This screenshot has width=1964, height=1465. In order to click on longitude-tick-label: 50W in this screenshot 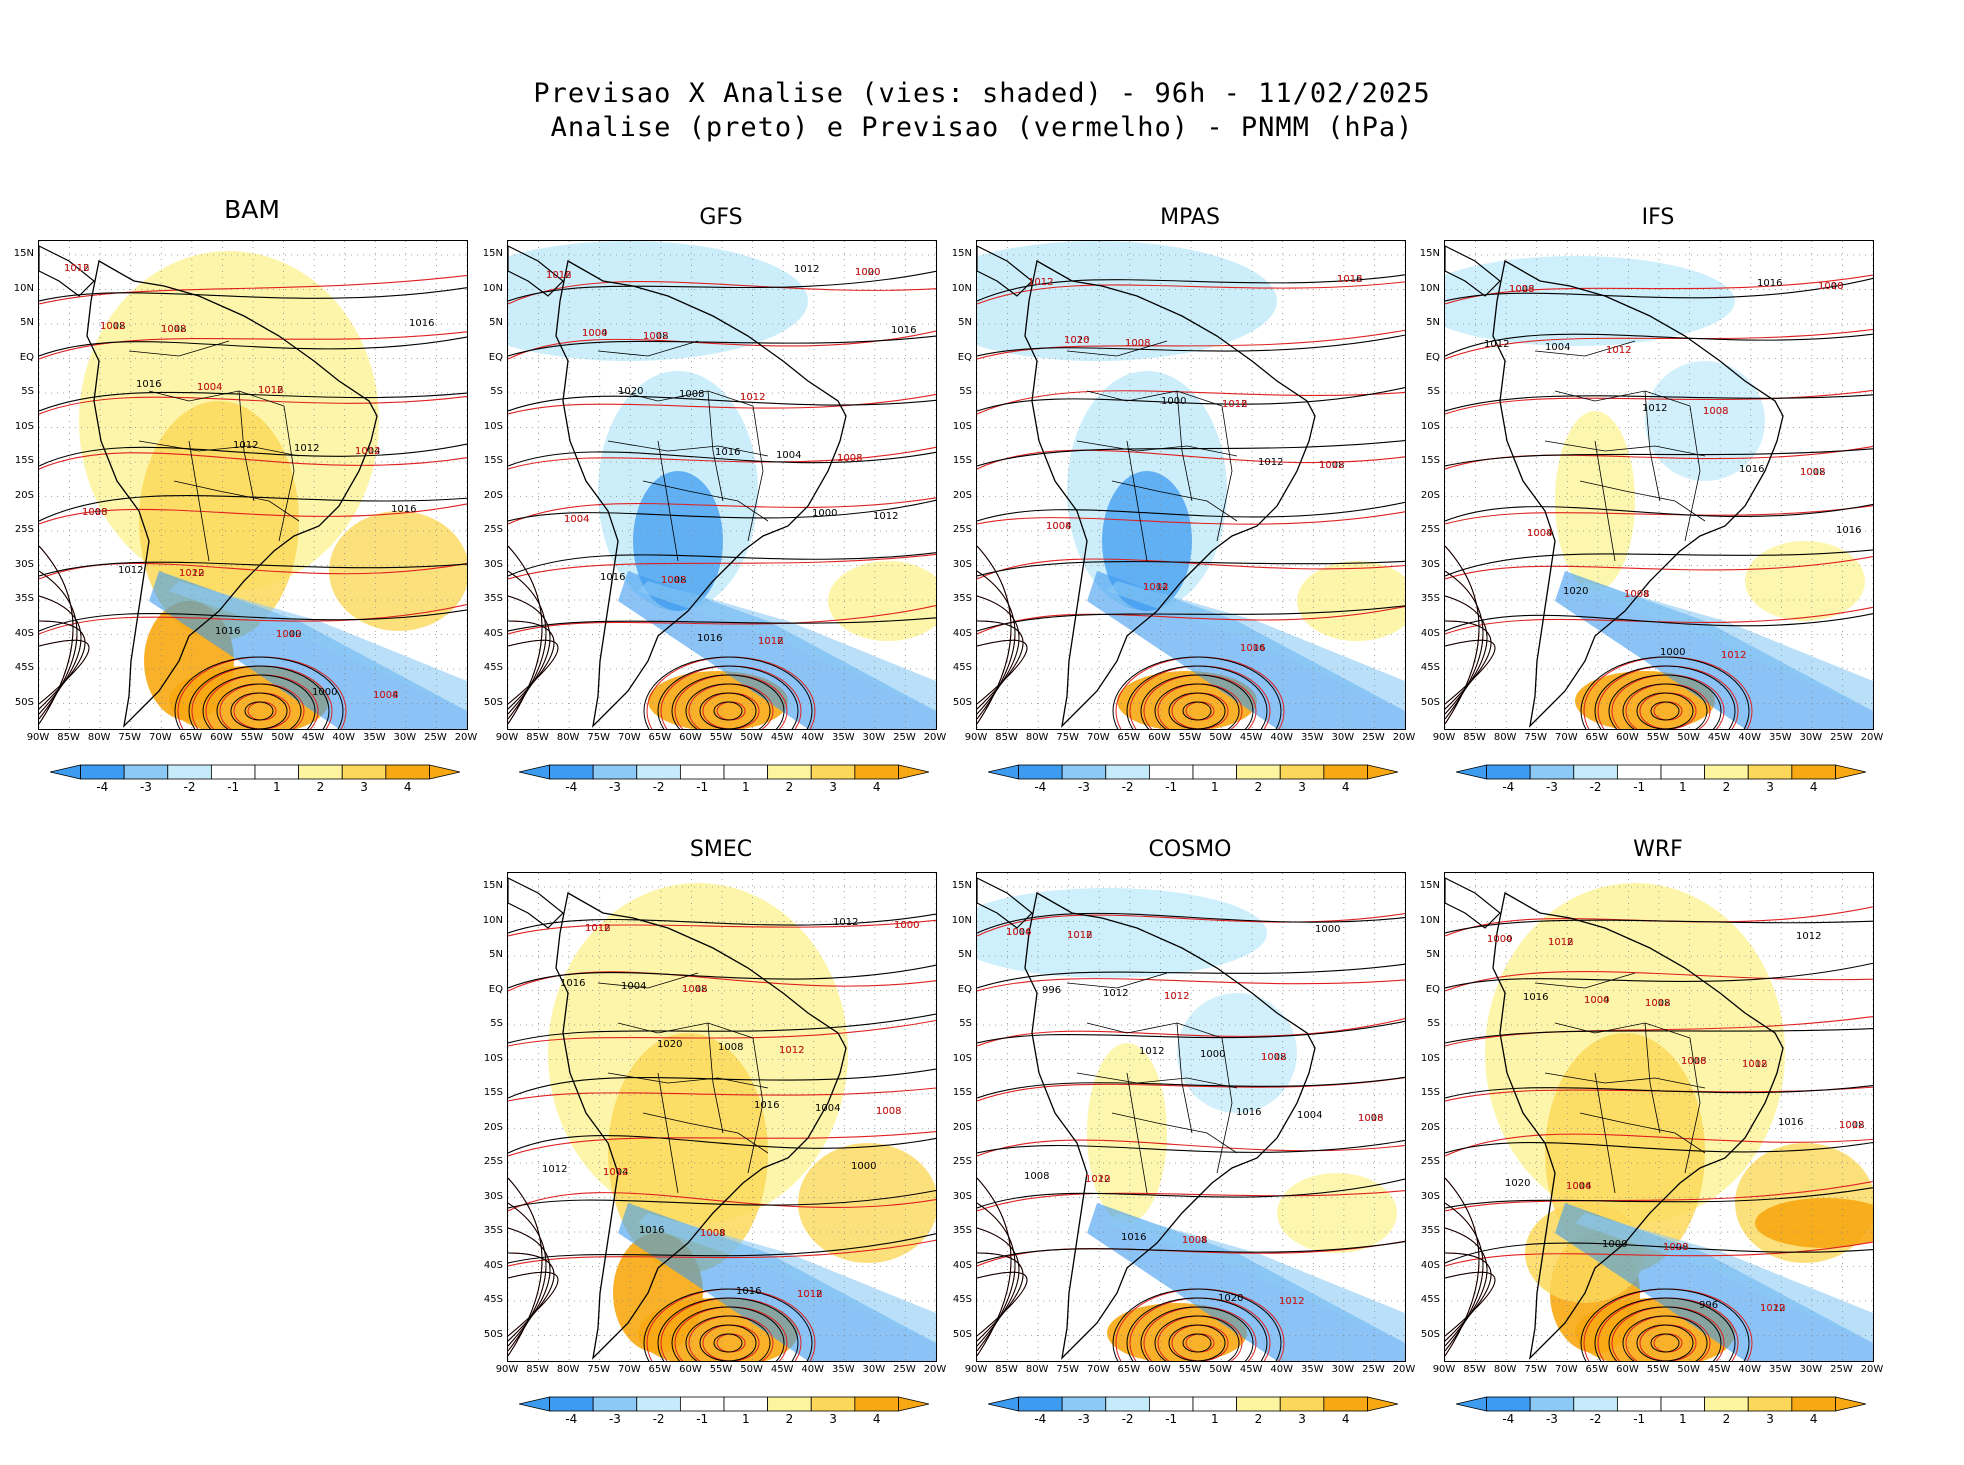, I will do `click(1688, 1369)`.